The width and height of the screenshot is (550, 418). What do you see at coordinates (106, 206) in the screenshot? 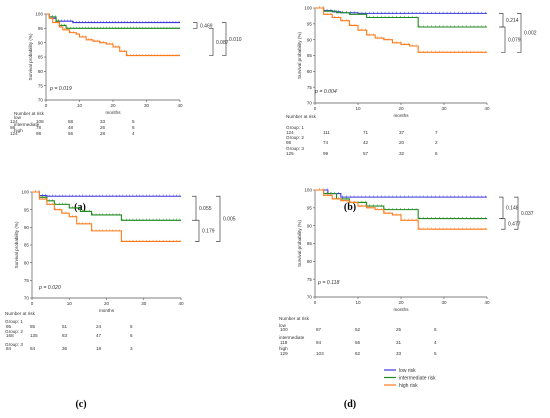
I see `series-line-intermediate` at bounding box center [106, 206].